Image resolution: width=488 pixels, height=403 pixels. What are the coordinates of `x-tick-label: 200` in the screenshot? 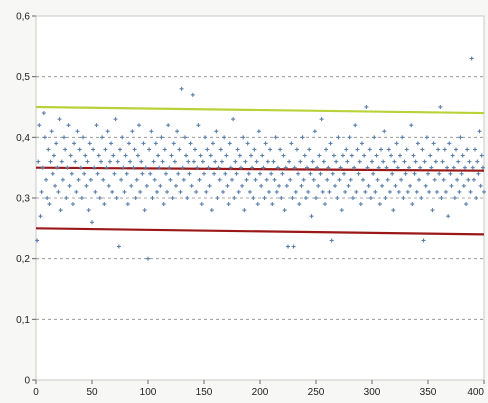 It's located at (260, 392).